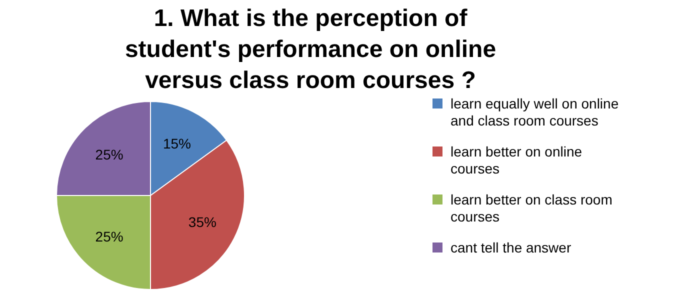 Image resolution: width=700 pixels, height=291 pixels. Describe the element at coordinates (534, 112) in the screenshot. I see `legend-label: learn equally well on online and class room courses` at that location.